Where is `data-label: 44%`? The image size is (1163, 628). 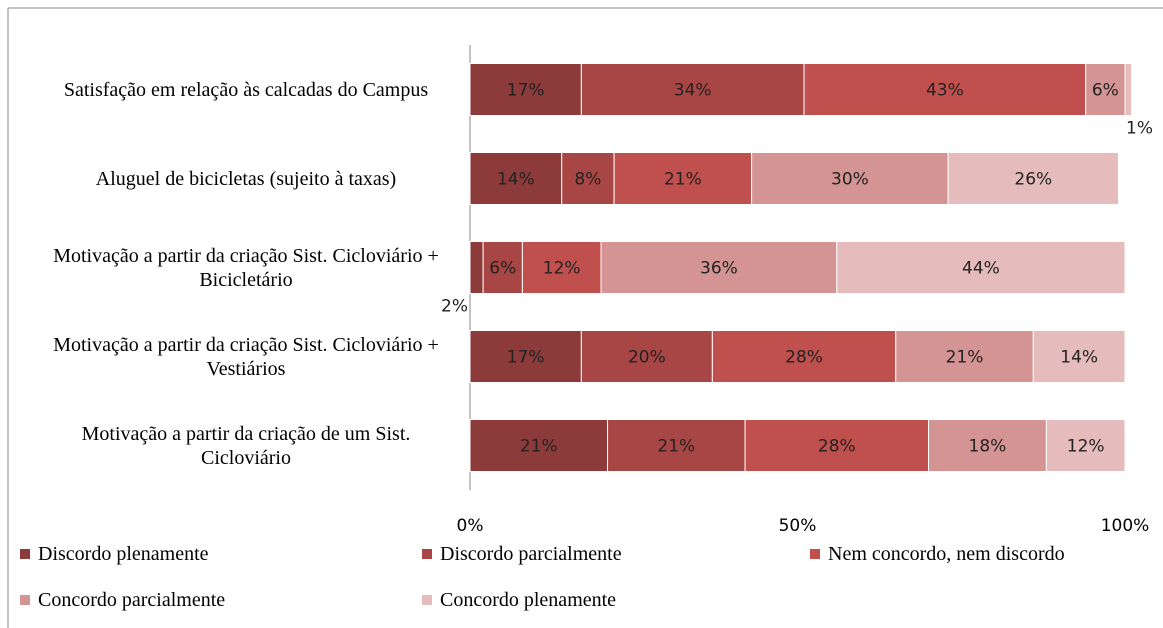
data-label: 44% is located at coordinates (981, 269).